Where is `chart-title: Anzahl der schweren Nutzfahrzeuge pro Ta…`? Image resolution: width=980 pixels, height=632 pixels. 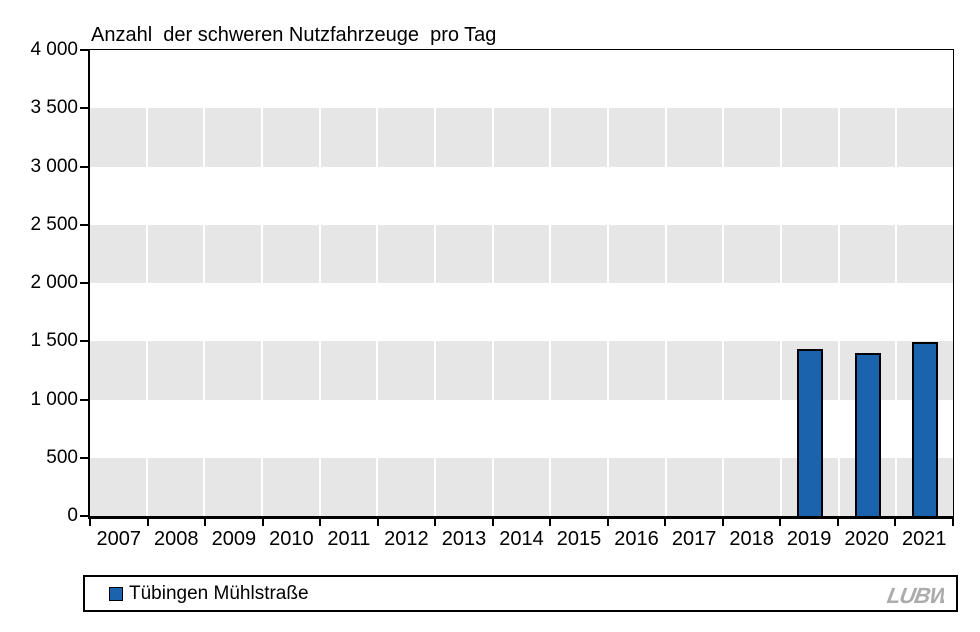
chart-title: Anzahl der schweren Nutzfahrzeuge pro Ta… is located at coordinates (294, 35).